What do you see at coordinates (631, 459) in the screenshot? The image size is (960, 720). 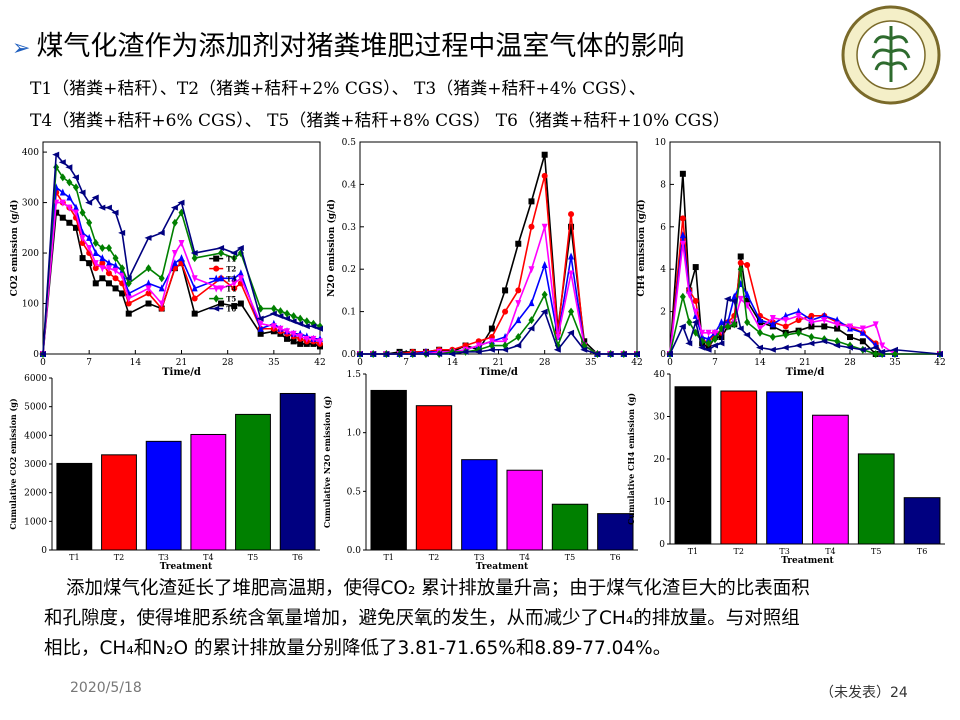 I see `y-axis-label: Cumulative CH4 emission (g)` at bounding box center [631, 459].